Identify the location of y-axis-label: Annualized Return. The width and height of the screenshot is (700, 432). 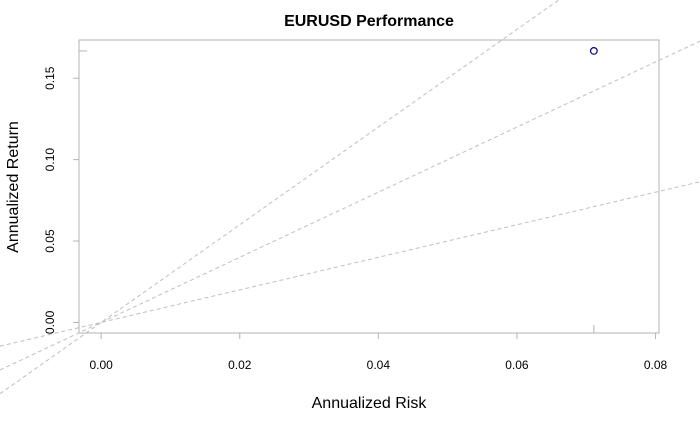
(13, 187).